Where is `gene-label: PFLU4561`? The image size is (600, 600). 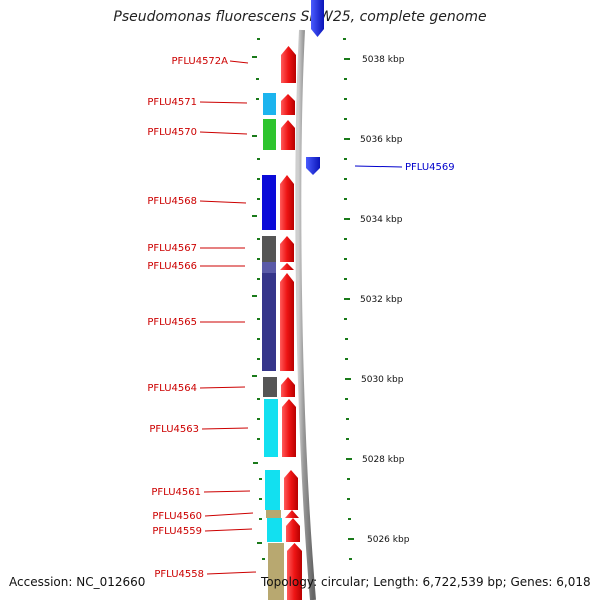 gene-label: PFLU4561 is located at coordinates (176, 492).